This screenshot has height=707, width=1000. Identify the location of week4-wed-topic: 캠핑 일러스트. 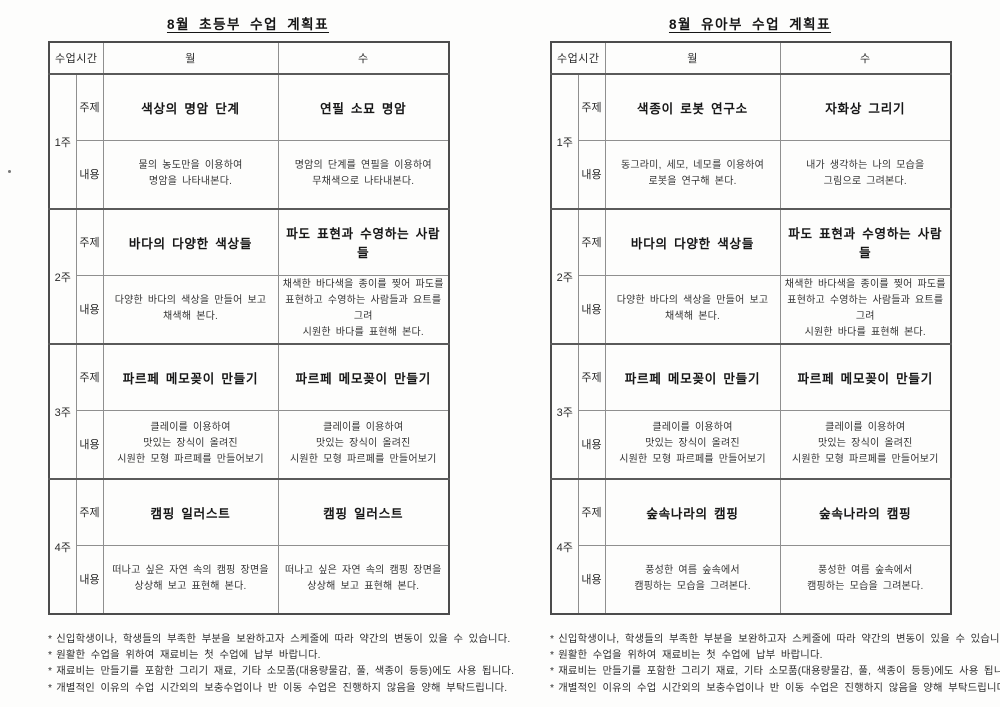
(363, 512).